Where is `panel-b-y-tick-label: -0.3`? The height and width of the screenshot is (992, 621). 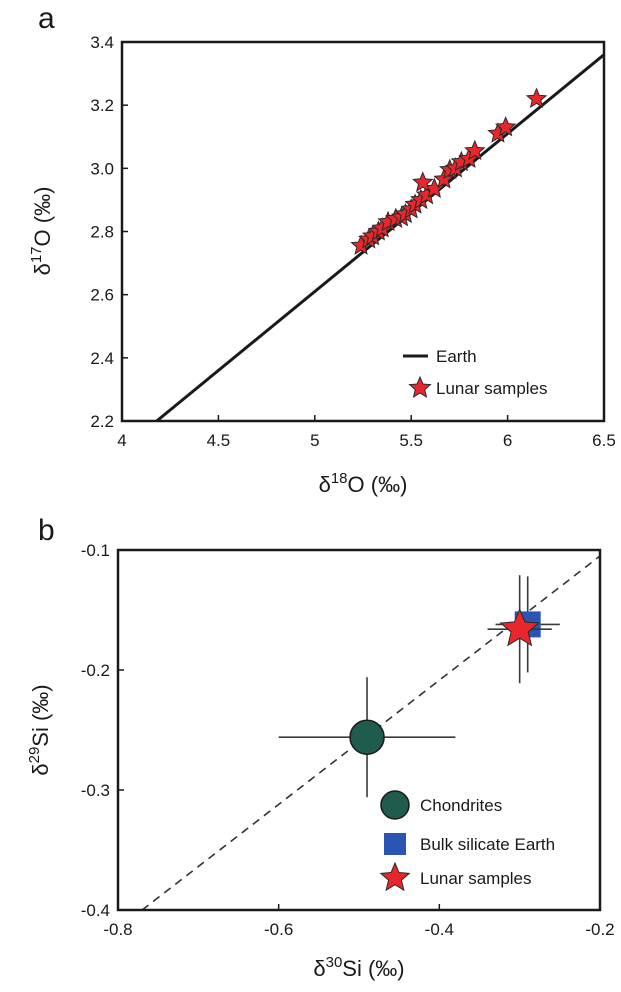
panel-b-y-tick-label: -0.3 is located at coordinates (95, 790).